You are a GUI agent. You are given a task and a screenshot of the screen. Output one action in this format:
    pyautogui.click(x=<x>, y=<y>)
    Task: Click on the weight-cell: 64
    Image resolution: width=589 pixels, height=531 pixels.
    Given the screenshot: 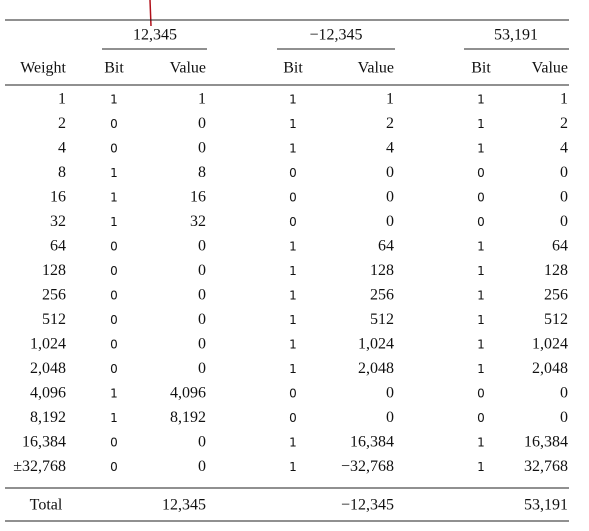 What is the action you would take?
    pyautogui.click(x=58, y=246)
    